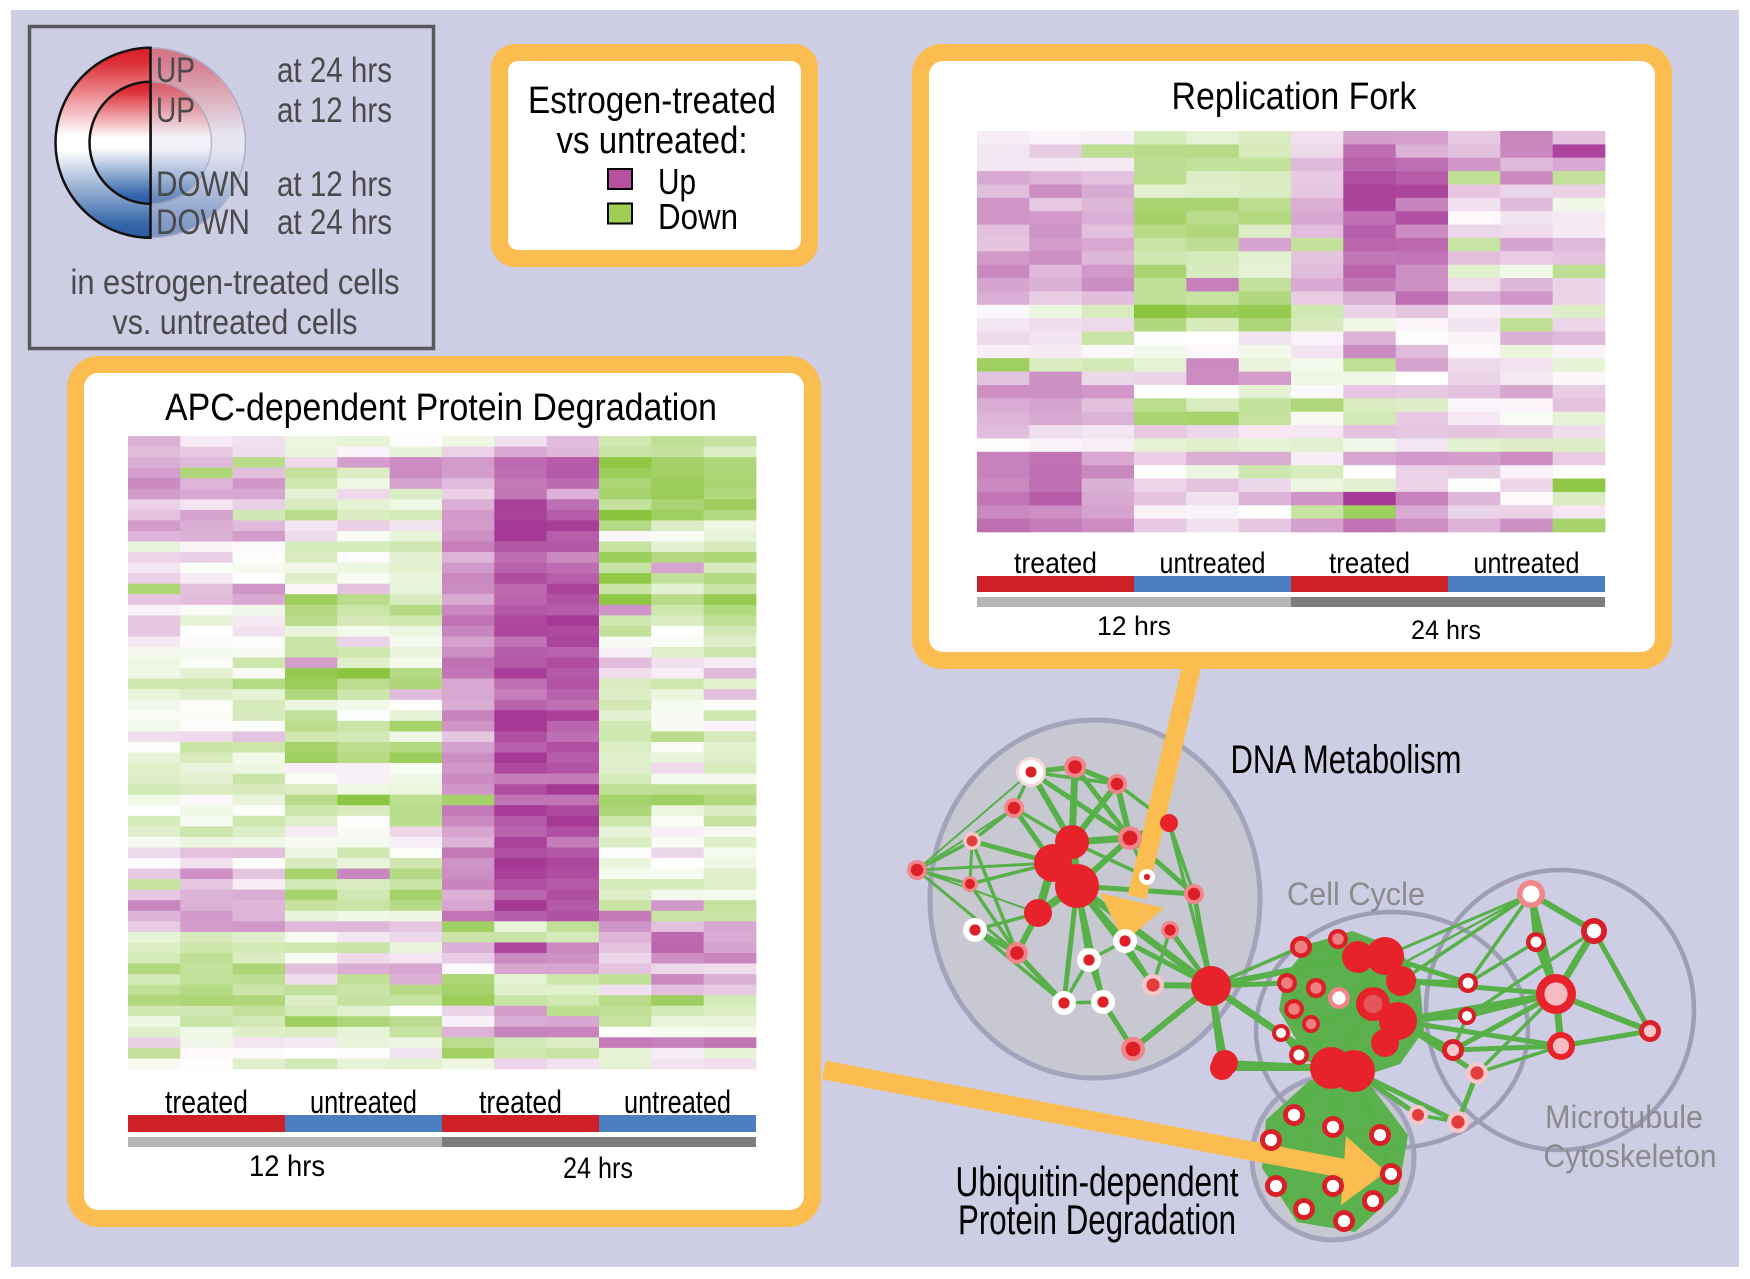  What do you see at coordinates (652, 141) in the screenshot?
I see `svg-text: vs untreated:` at bounding box center [652, 141].